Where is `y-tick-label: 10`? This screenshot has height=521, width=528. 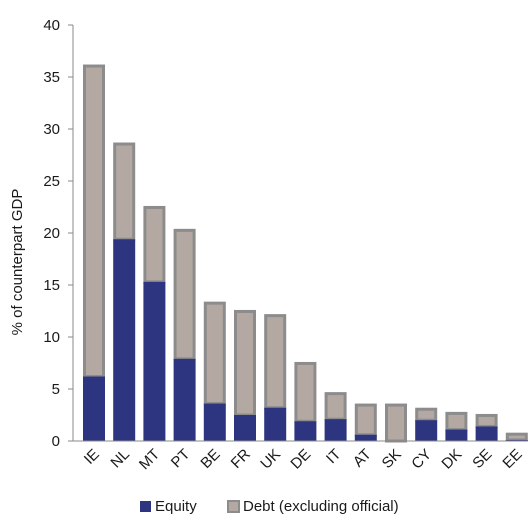
y-tick-label: 10 is located at coordinates (51, 337).